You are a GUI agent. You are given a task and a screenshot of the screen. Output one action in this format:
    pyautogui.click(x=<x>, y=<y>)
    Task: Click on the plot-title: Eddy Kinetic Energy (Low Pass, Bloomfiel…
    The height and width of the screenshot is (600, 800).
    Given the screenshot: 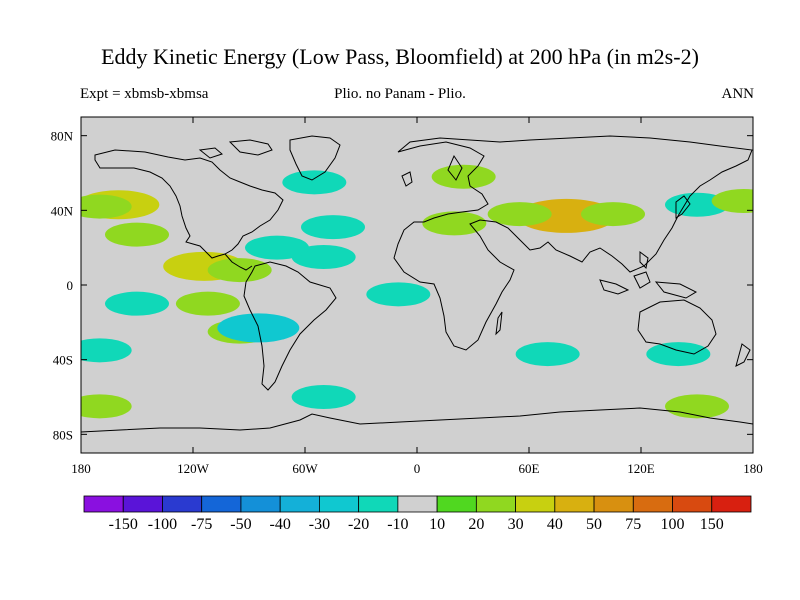 What is the action you would take?
    pyautogui.click(x=400, y=56)
    